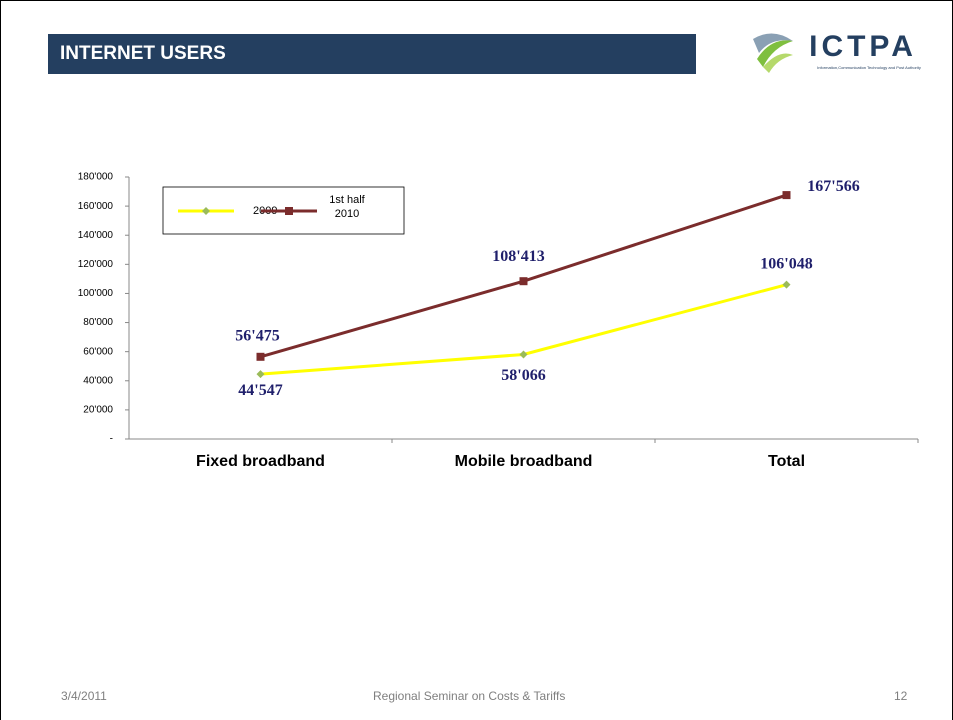 This screenshot has height=720, width=953. What do you see at coordinates (111, 439) in the screenshot?
I see `y-tick-label: -` at bounding box center [111, 439].